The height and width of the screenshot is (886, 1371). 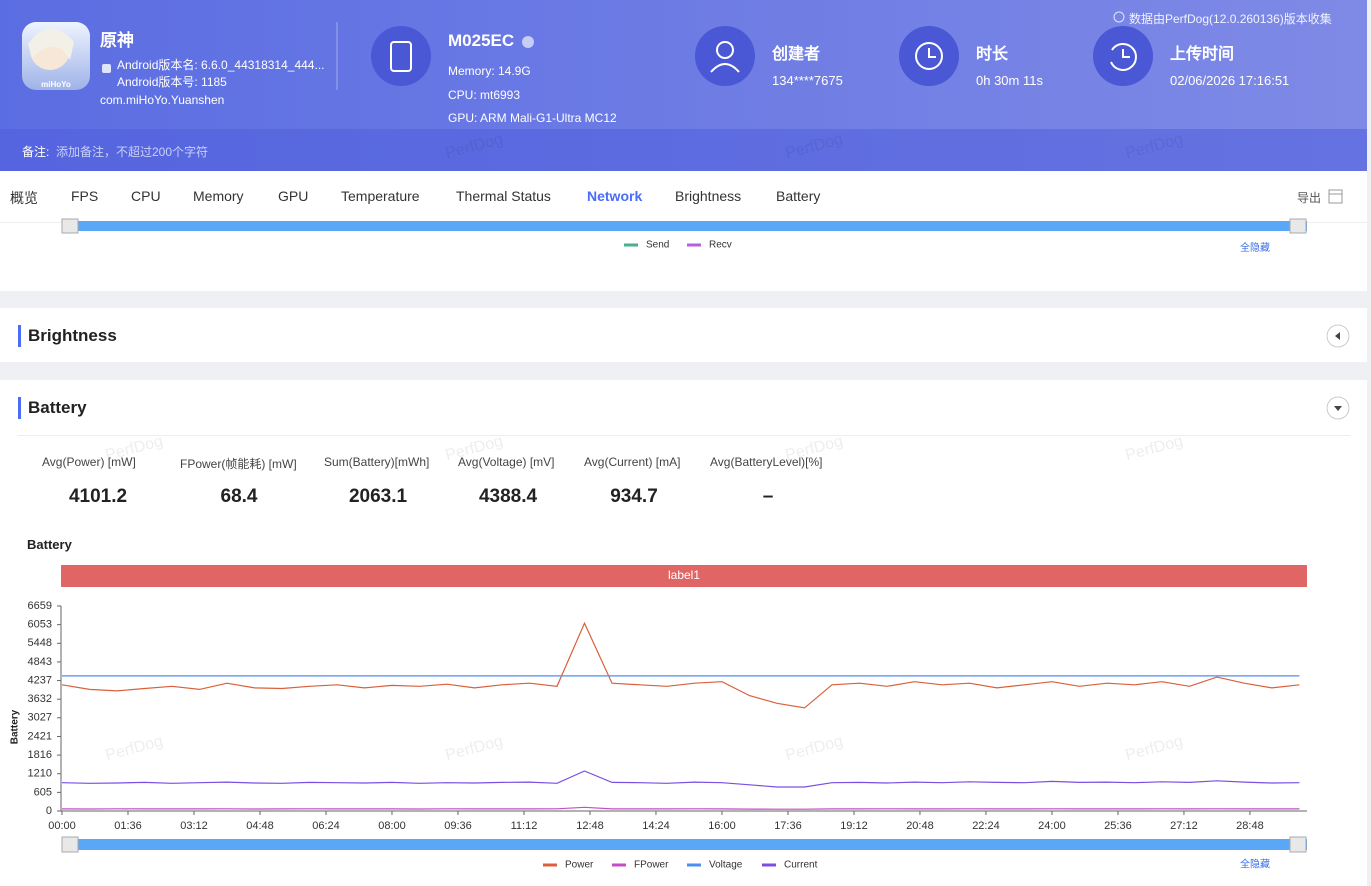 What do you see at coordinates (1118, 826) in the screenshot?
I see `x-tick-label: 25:36` at bounding box center [1118, 826].